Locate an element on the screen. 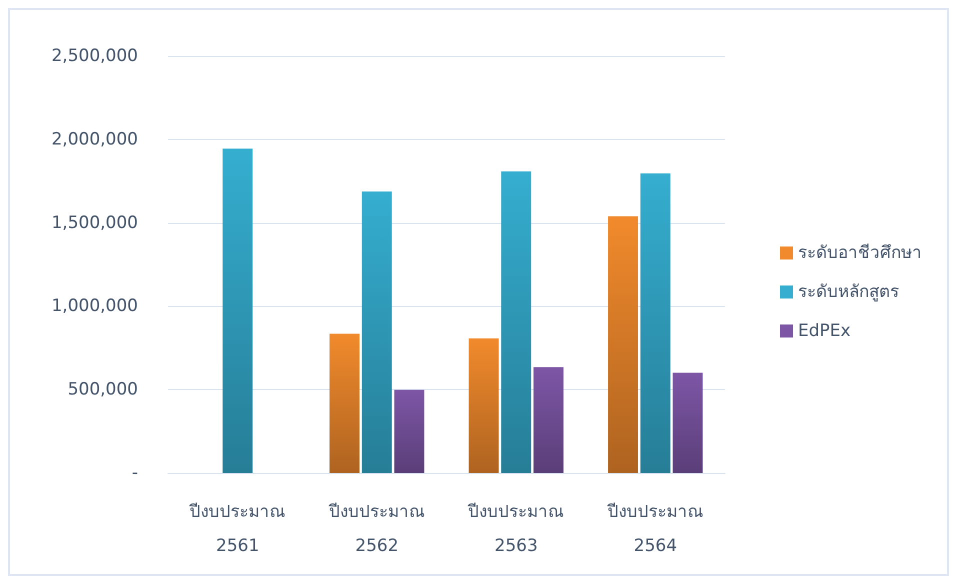 This screenshot has width=957, height=584. x-tick-label: ปีงบประมาณ 2564 is located at coordinates (655, 529).